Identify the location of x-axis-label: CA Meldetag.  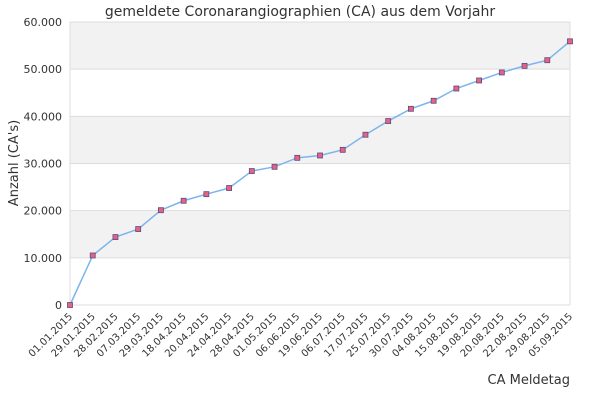
(529, 380).